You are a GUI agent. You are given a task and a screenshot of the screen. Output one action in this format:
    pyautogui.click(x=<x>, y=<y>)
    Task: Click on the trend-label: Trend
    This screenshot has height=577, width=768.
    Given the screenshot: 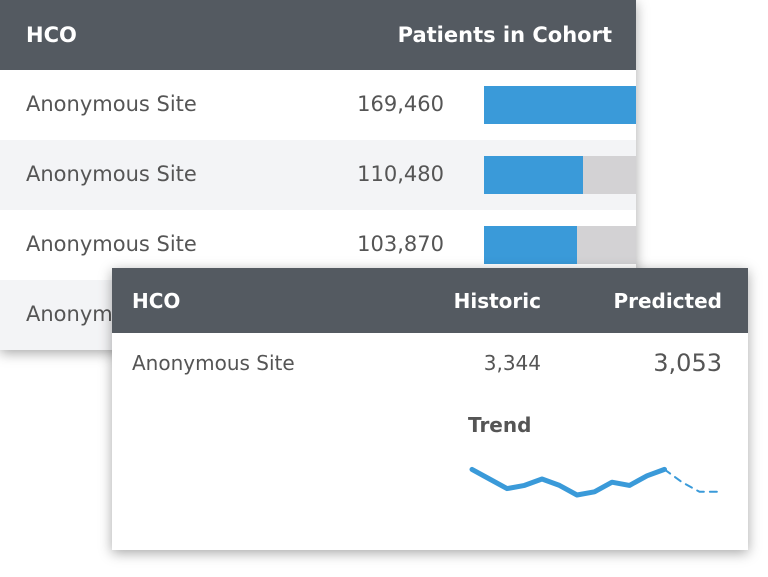 What is the action you would take?
    pyautogui.click(x=500, y=425)
    